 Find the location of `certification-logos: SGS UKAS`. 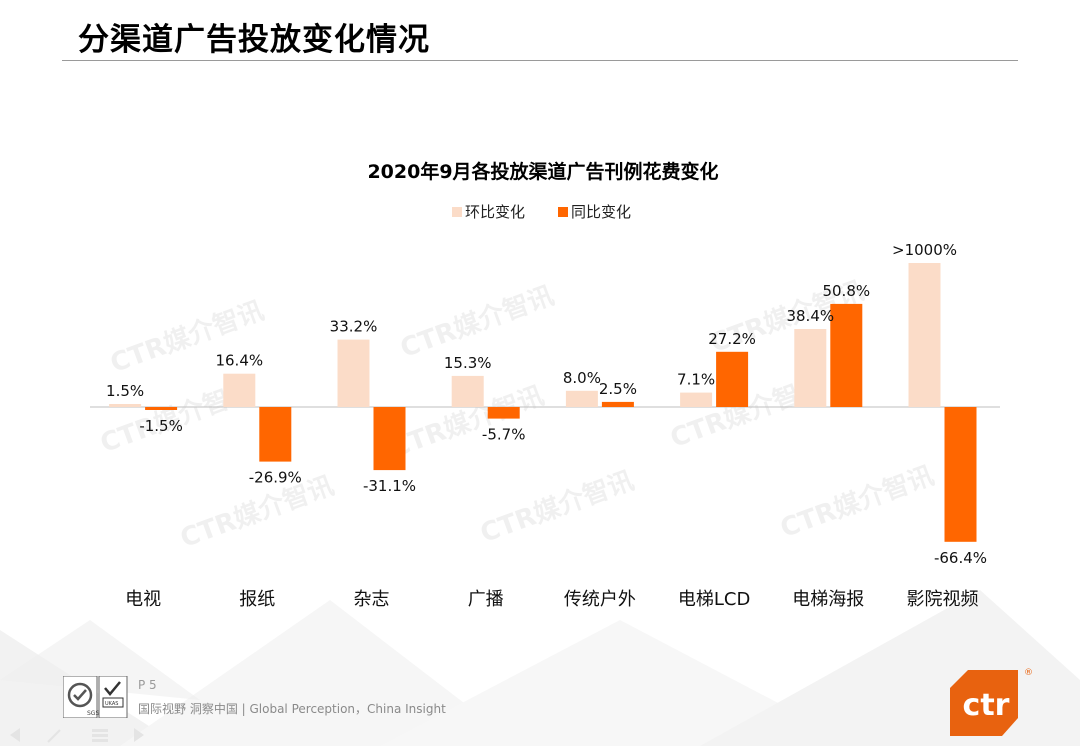

certification-logos: SGS UKAS is located at coordinates (95, 697).